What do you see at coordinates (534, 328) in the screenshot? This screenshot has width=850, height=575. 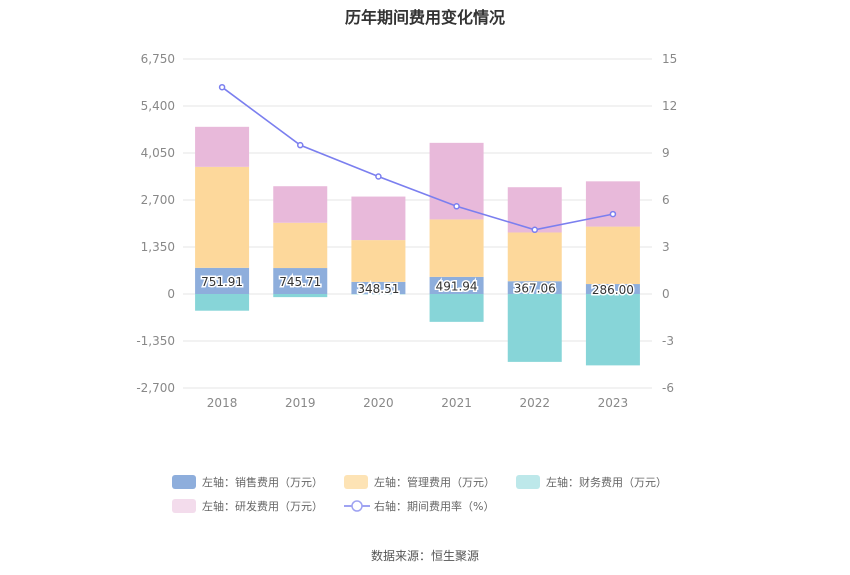 I see `bar-finance-2022` at bounding box center [534, 328].